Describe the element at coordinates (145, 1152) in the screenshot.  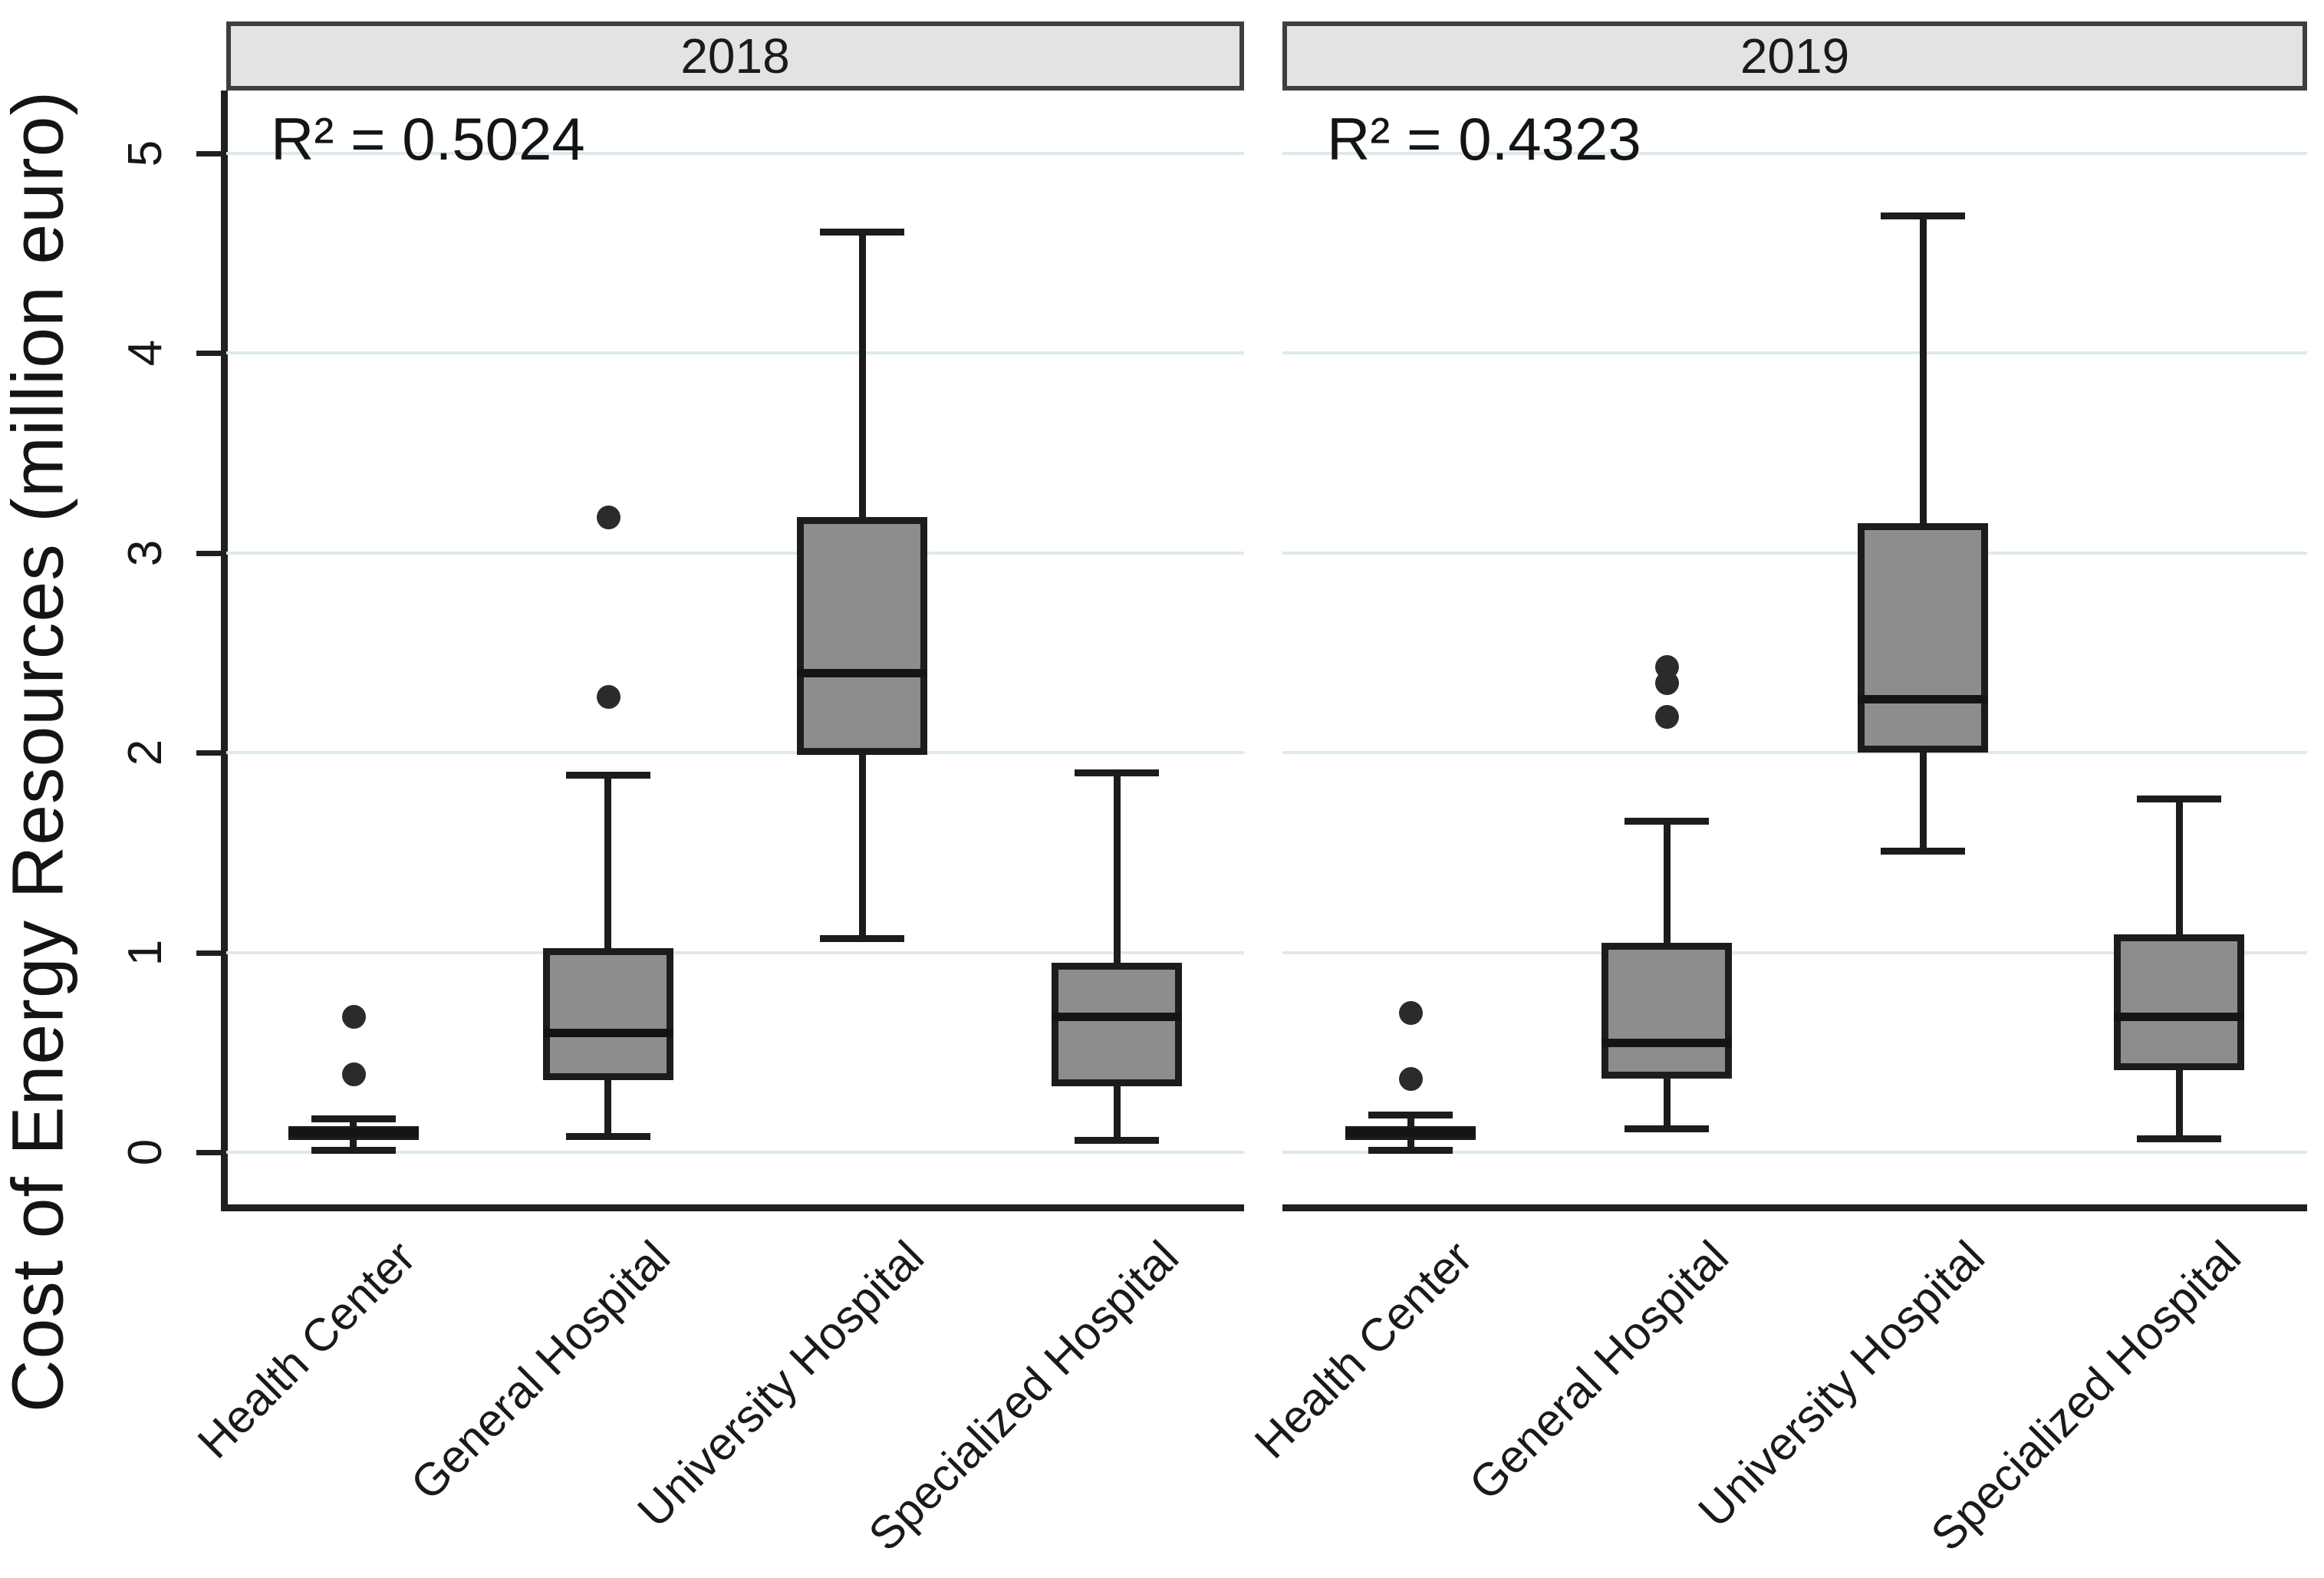
I see `y-tick-label: 0` at that location.